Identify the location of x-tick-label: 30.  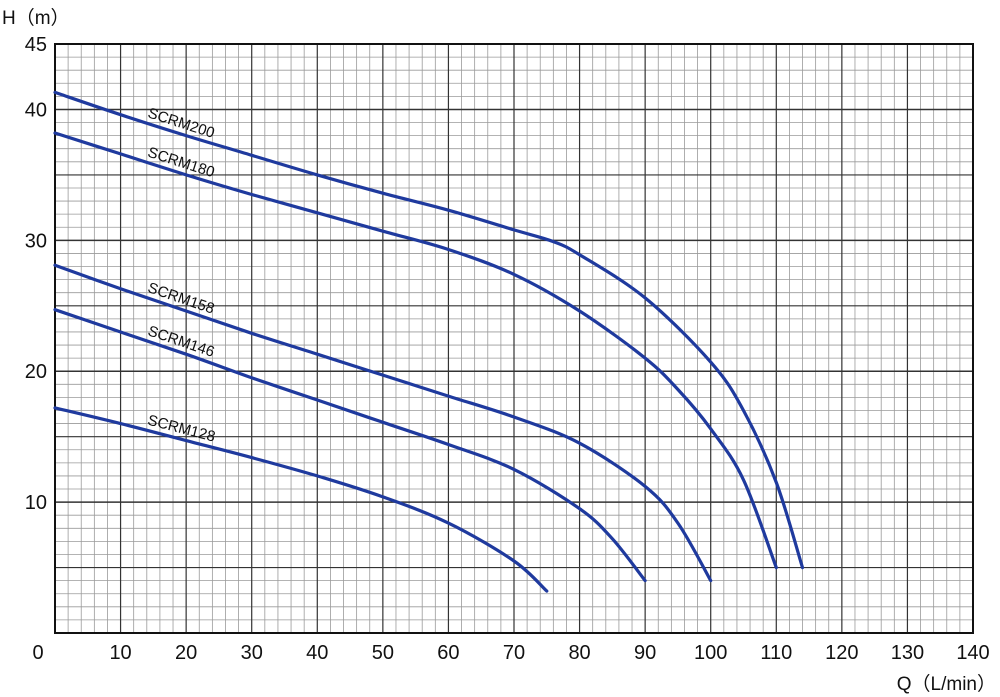
(252, 653).